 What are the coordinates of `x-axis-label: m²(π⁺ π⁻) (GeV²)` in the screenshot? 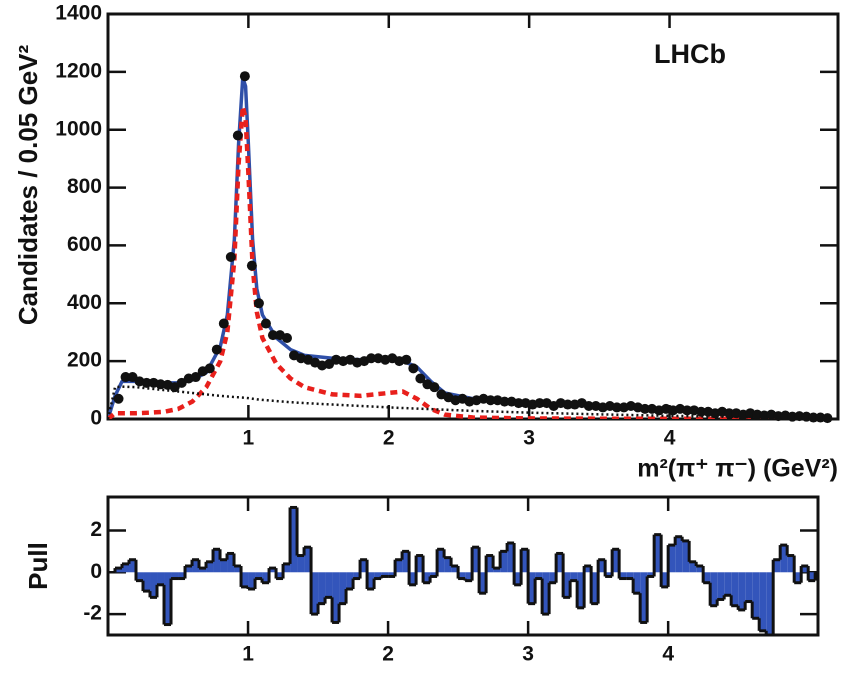 It's located at (737, 469).